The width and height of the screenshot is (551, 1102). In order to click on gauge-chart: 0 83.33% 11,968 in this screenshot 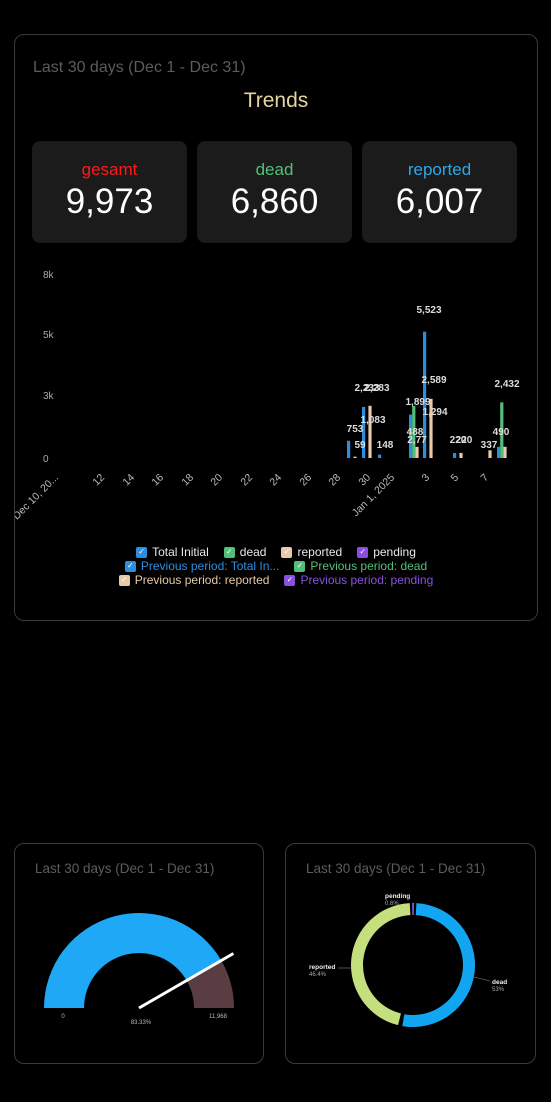, I will do `click(139, 974)`.